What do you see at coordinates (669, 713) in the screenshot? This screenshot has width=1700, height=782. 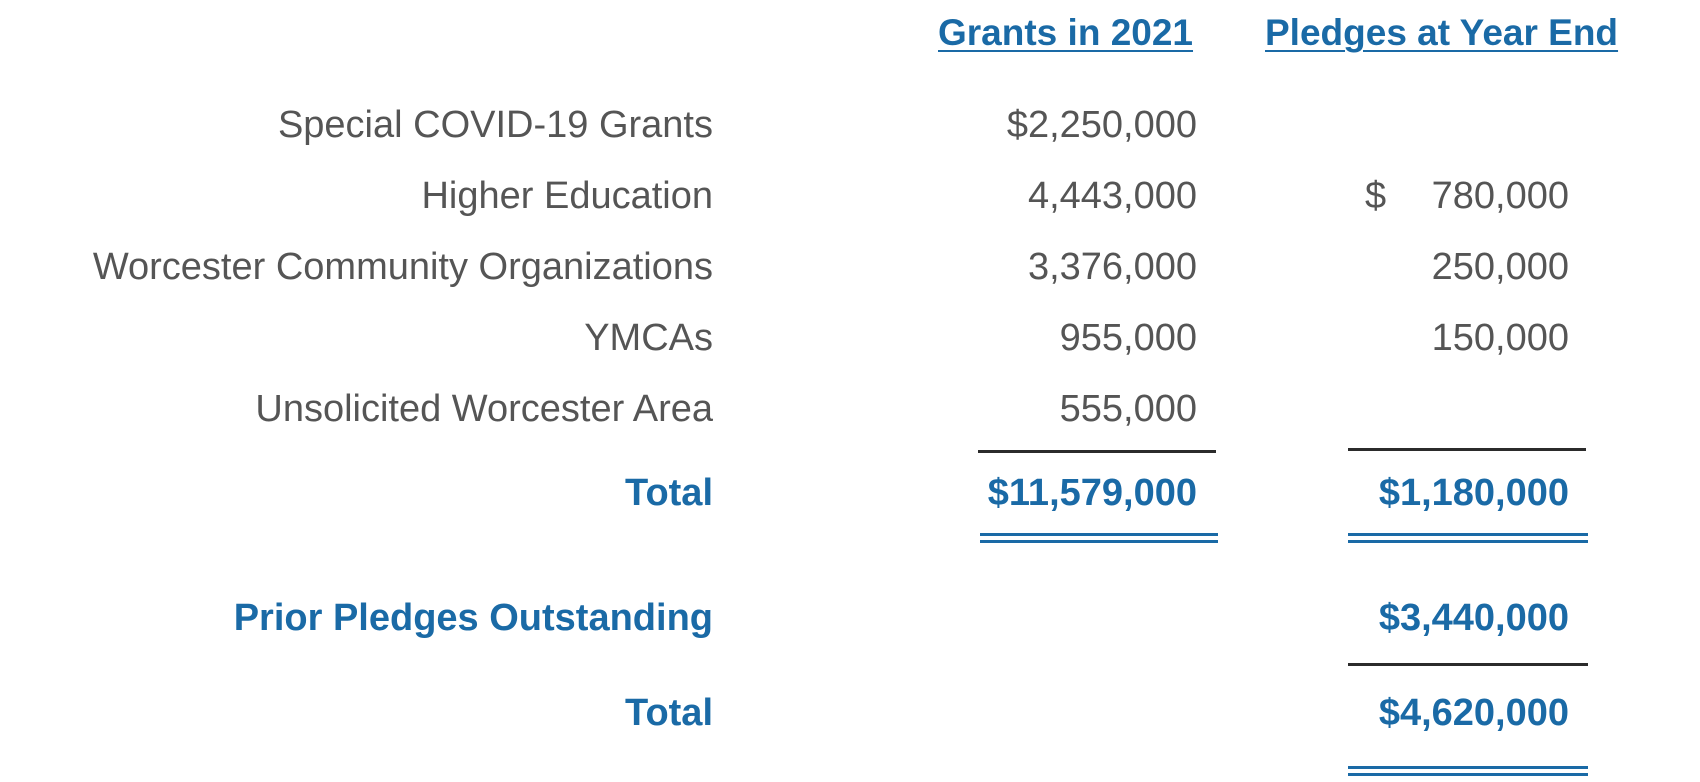 I see `grand-total-label: Total` at bounding box center [669, 713].